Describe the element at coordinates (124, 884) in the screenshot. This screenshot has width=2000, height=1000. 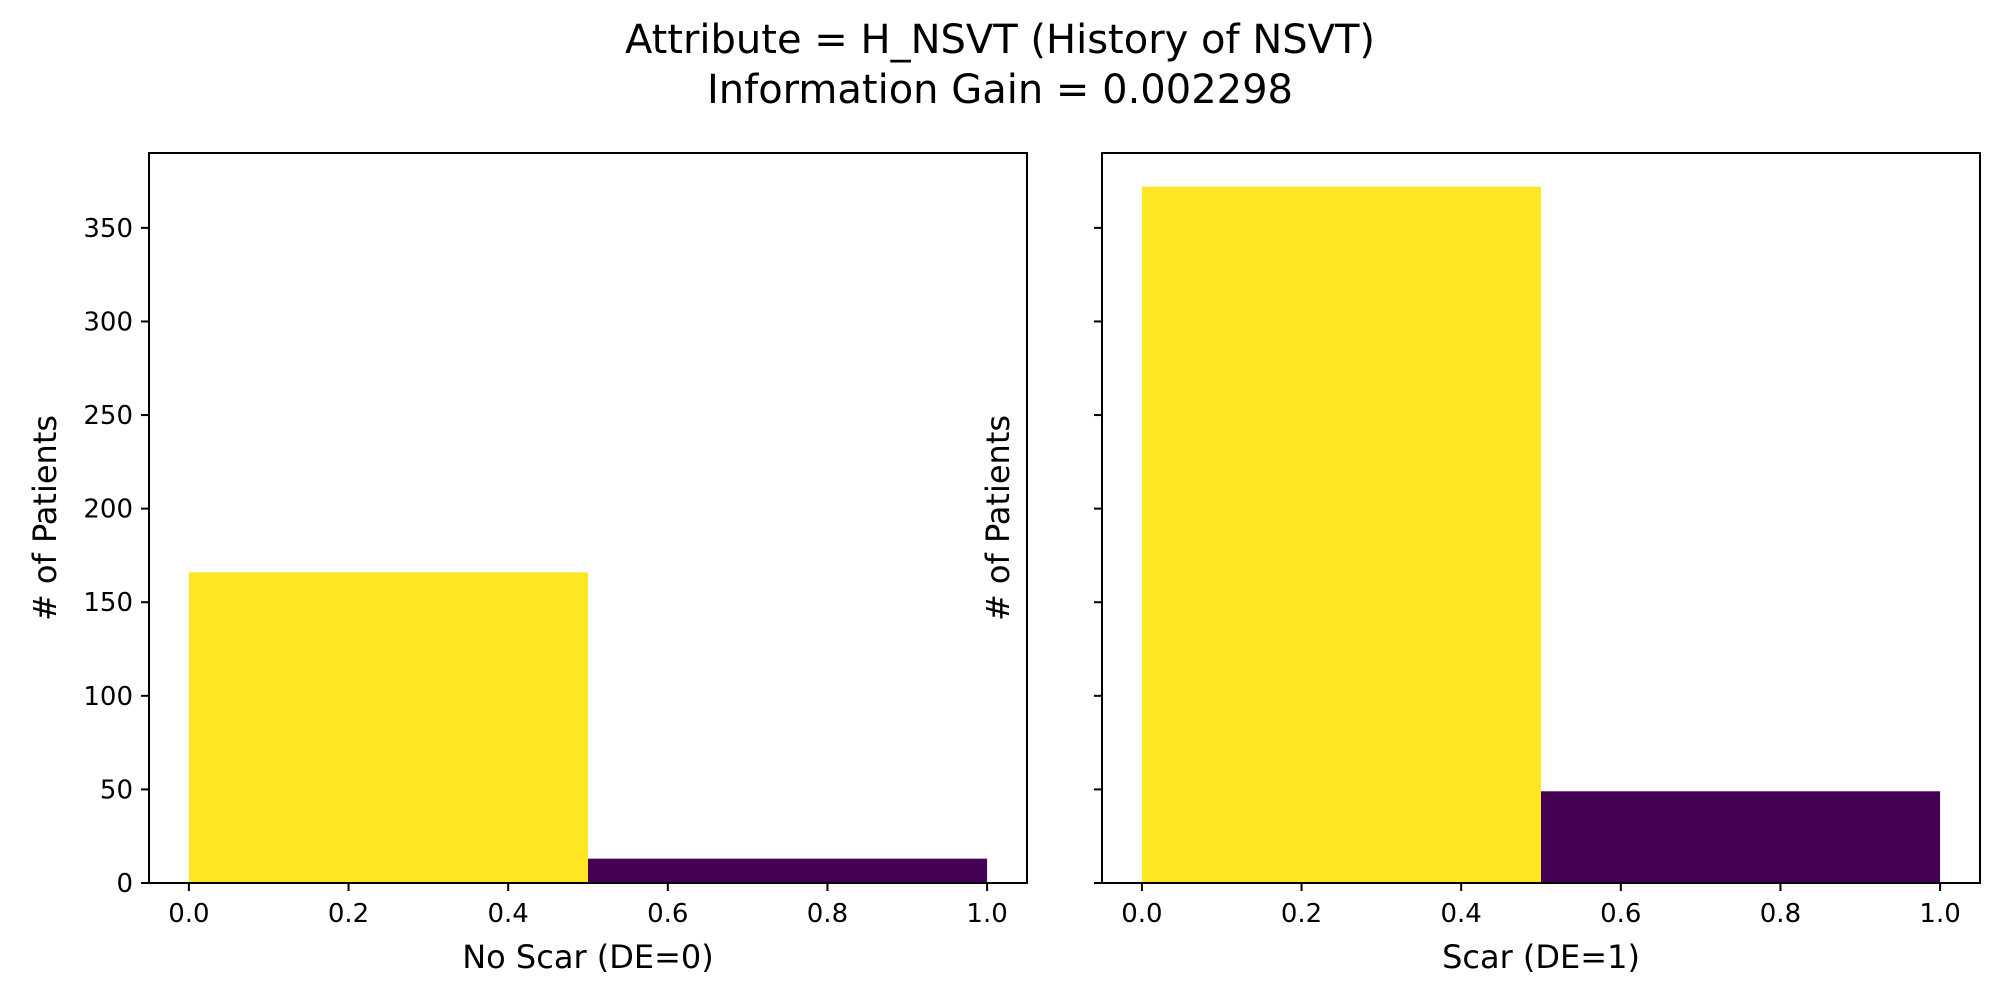
I see `y-tick-label: 0` at that location.